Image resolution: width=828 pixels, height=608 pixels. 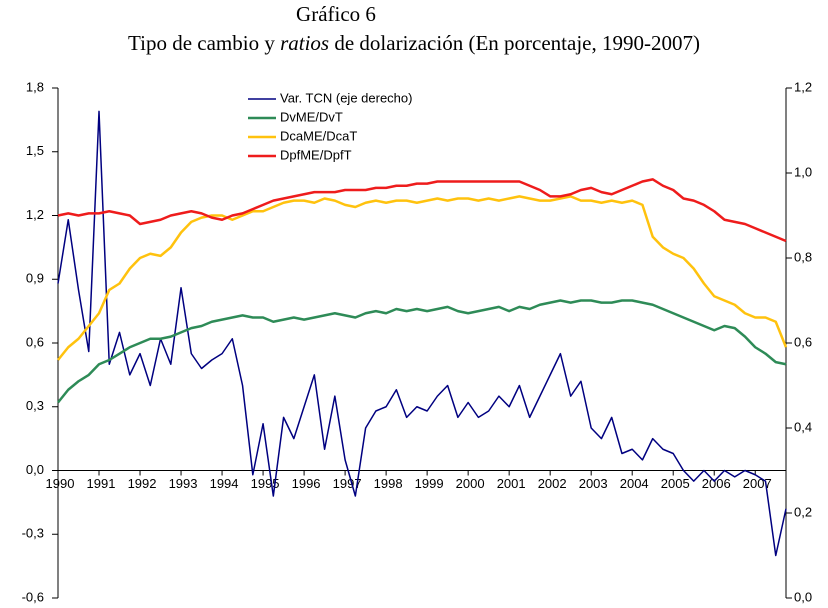 What do you see at coordinates (803, 256) in the screenshot?
I see `y2-tick-label: 0,8` at bounding box center [803, 256].